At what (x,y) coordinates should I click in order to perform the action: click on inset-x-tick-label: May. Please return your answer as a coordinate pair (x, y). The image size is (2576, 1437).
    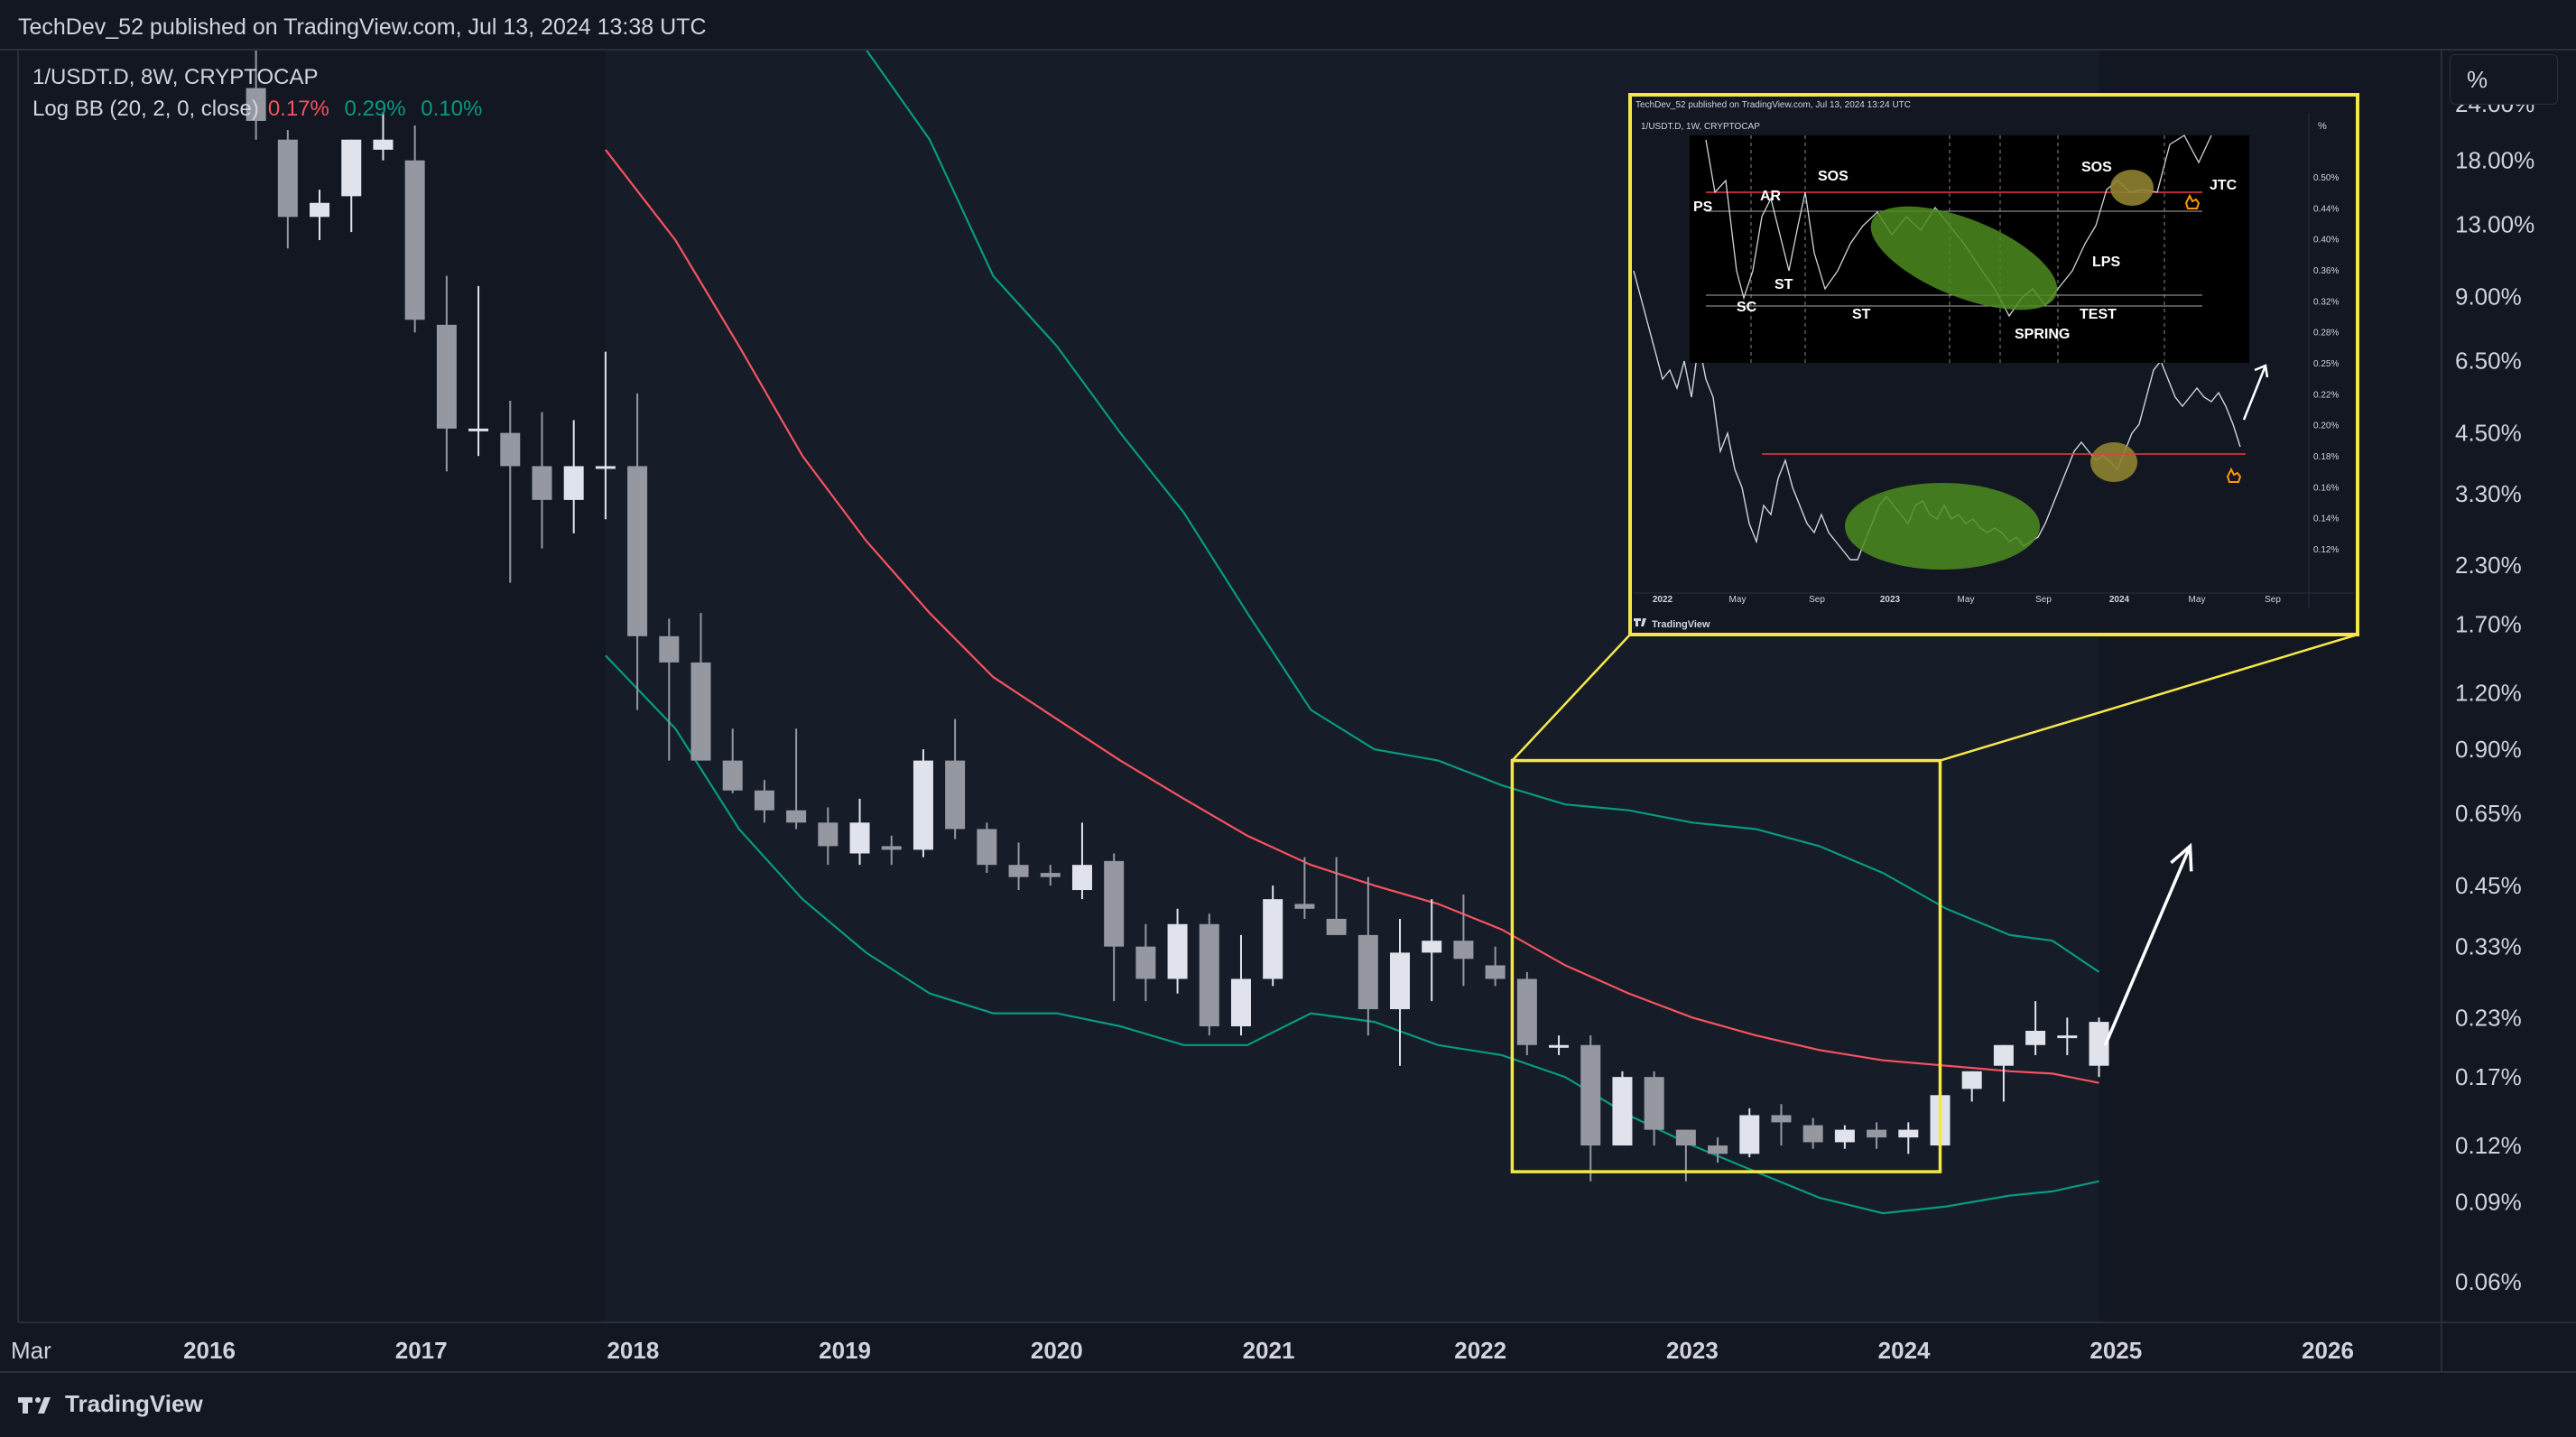
    Looking at the image, I should click on (1738, 600).